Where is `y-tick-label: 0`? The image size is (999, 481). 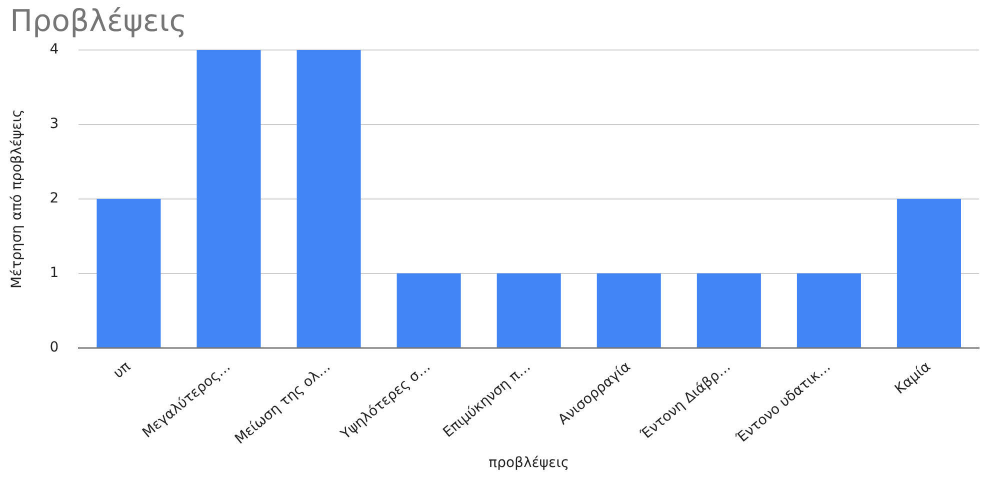 y-tick-label: 0 is located at coordinates (54, 347).